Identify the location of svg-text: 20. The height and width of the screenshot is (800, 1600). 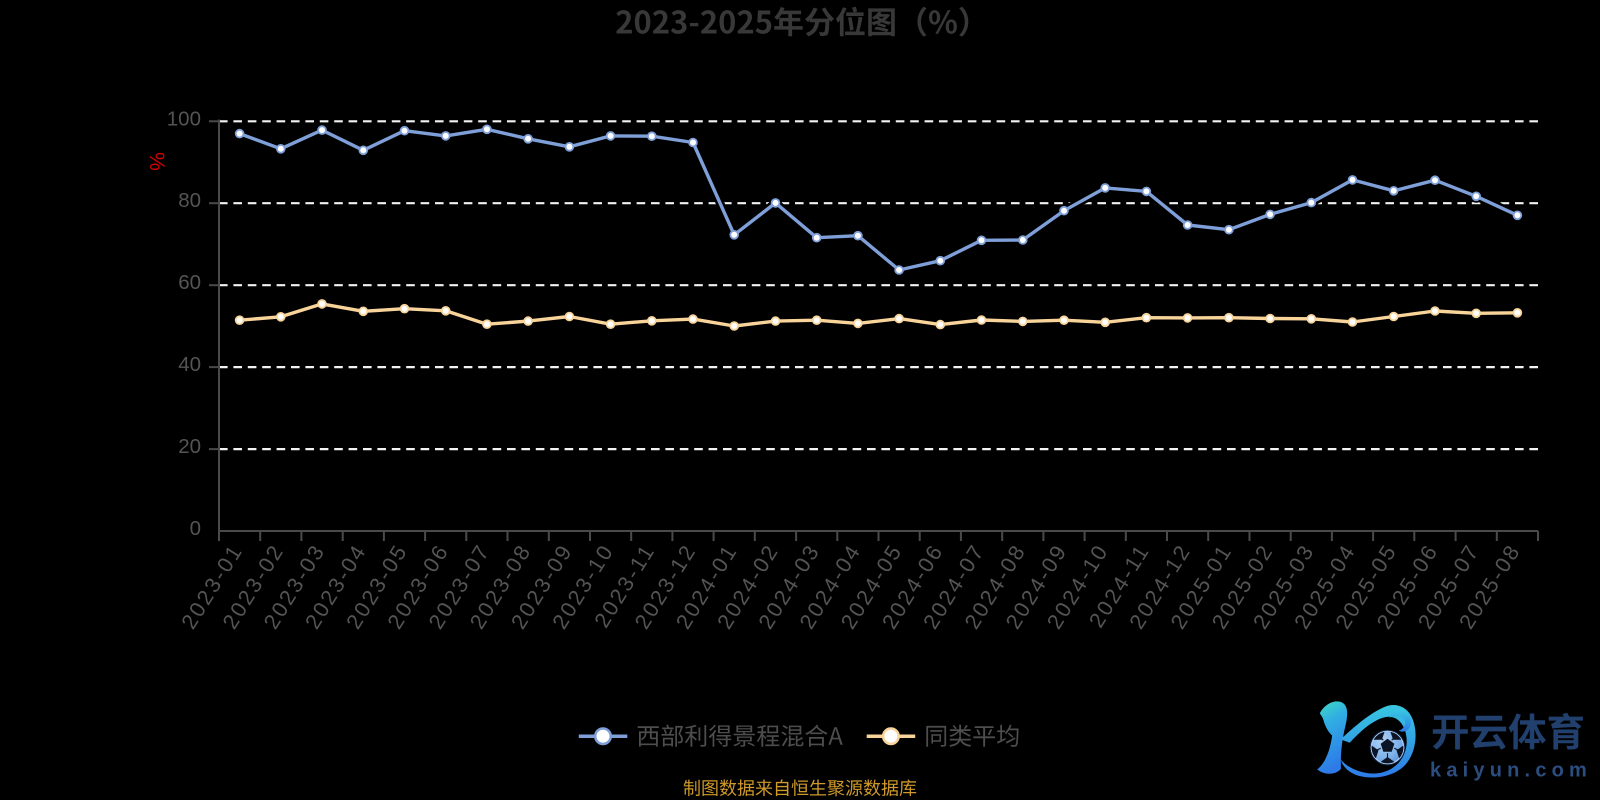
(189, 446).